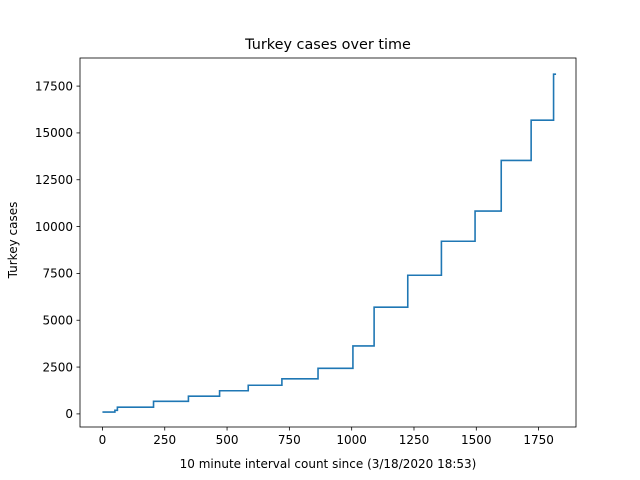  Describe the element at coordinates (54, 180) in the screenshot. I see `y-tick-label: 12500` at that location.